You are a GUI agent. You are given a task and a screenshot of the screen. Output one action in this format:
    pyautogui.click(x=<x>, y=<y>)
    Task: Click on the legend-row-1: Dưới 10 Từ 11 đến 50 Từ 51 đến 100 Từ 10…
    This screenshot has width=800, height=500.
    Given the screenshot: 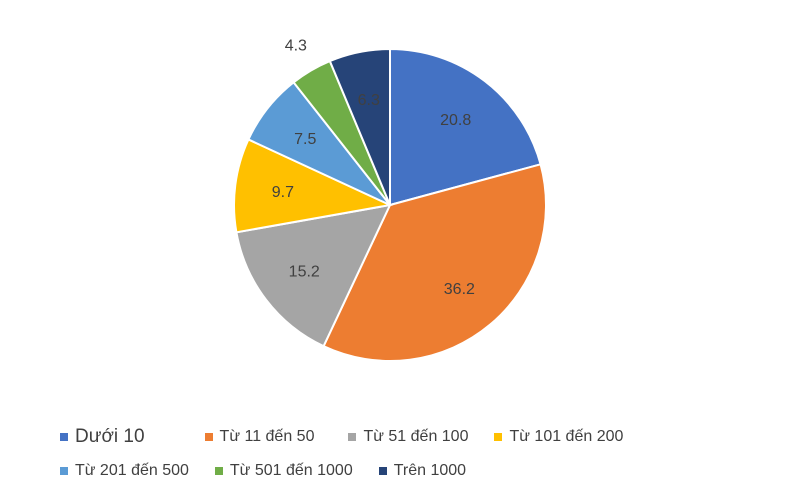 What is the action you would take?
    pyautogui.click(x=420, y=437)
    